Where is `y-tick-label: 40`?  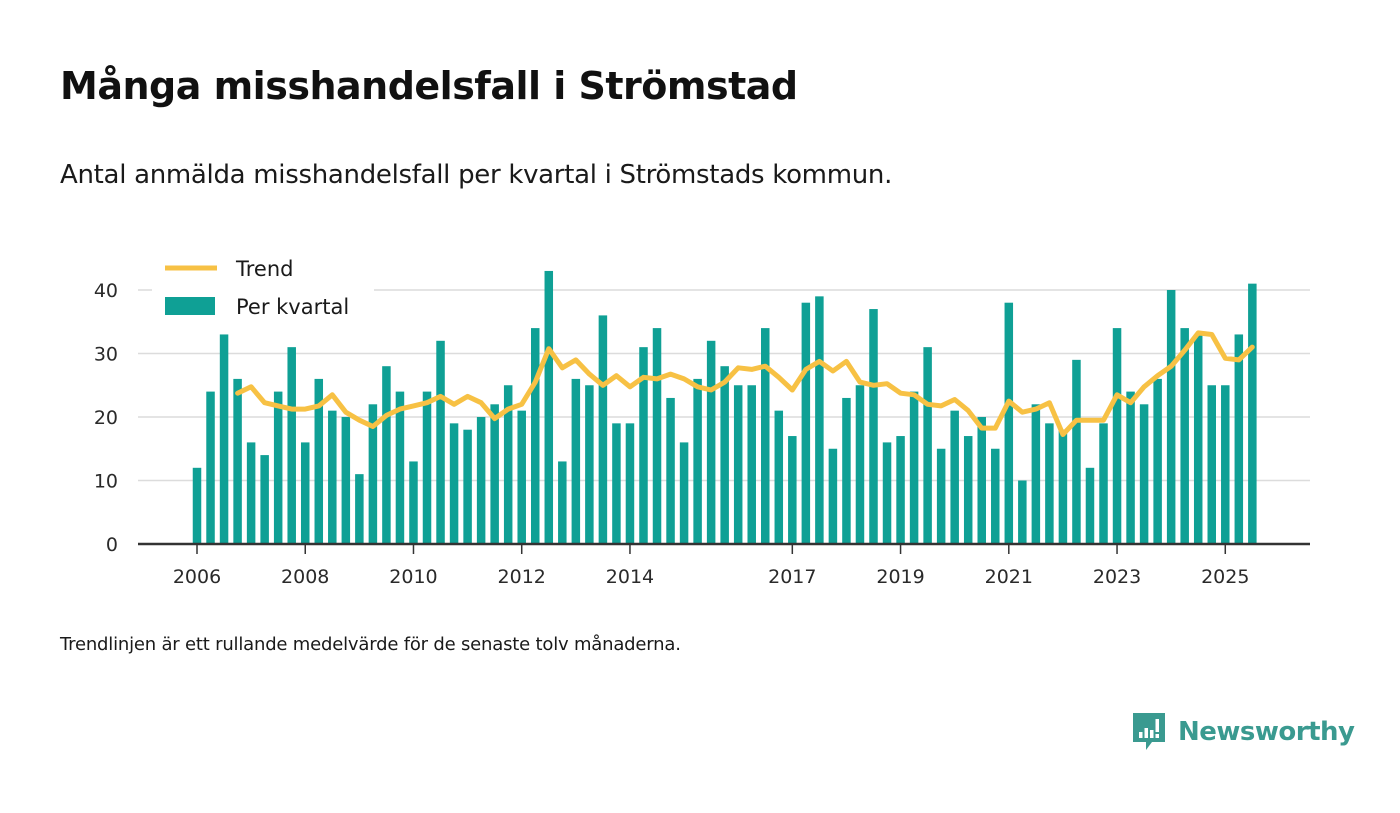 y-tick-label: 40 is located at coordinates (106, 291).